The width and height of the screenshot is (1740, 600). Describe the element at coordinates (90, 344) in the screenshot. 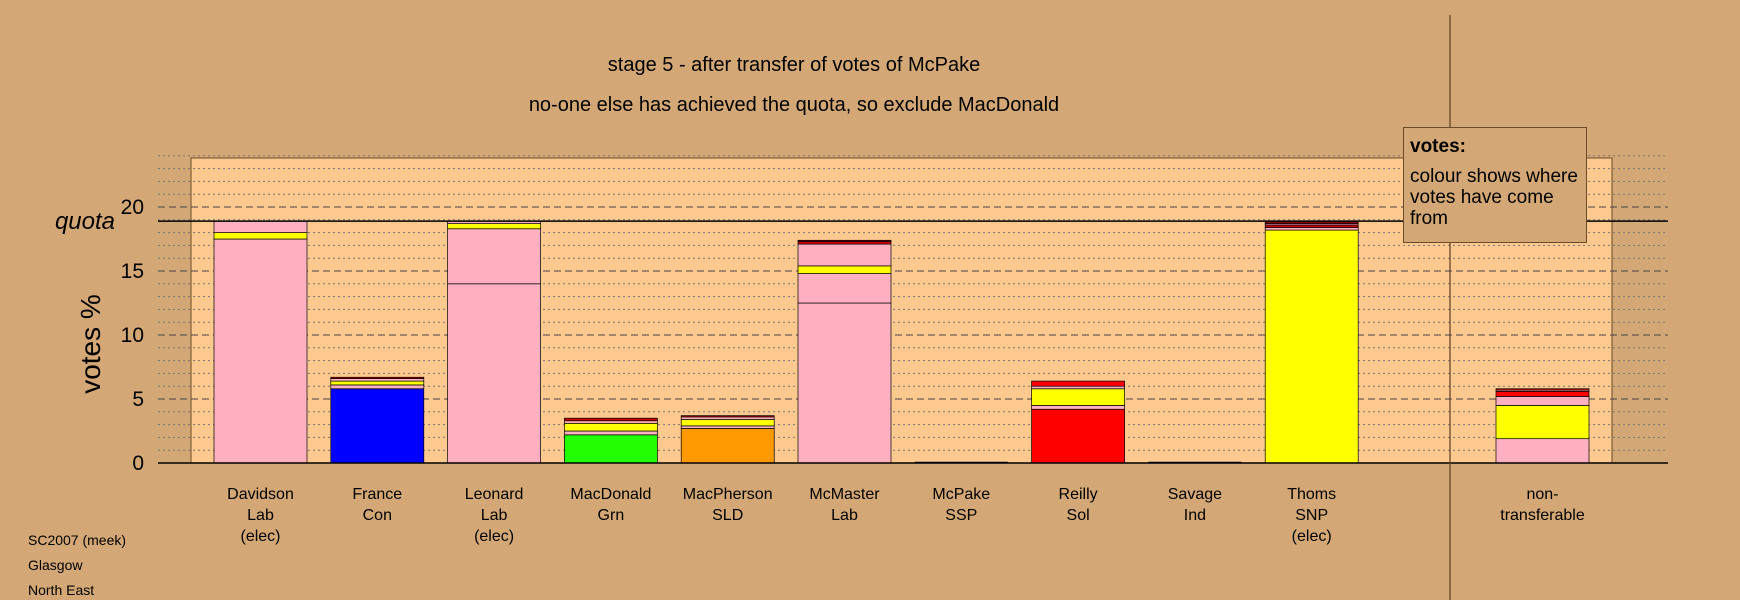

I see `y-axis-label: votes %` at that location.